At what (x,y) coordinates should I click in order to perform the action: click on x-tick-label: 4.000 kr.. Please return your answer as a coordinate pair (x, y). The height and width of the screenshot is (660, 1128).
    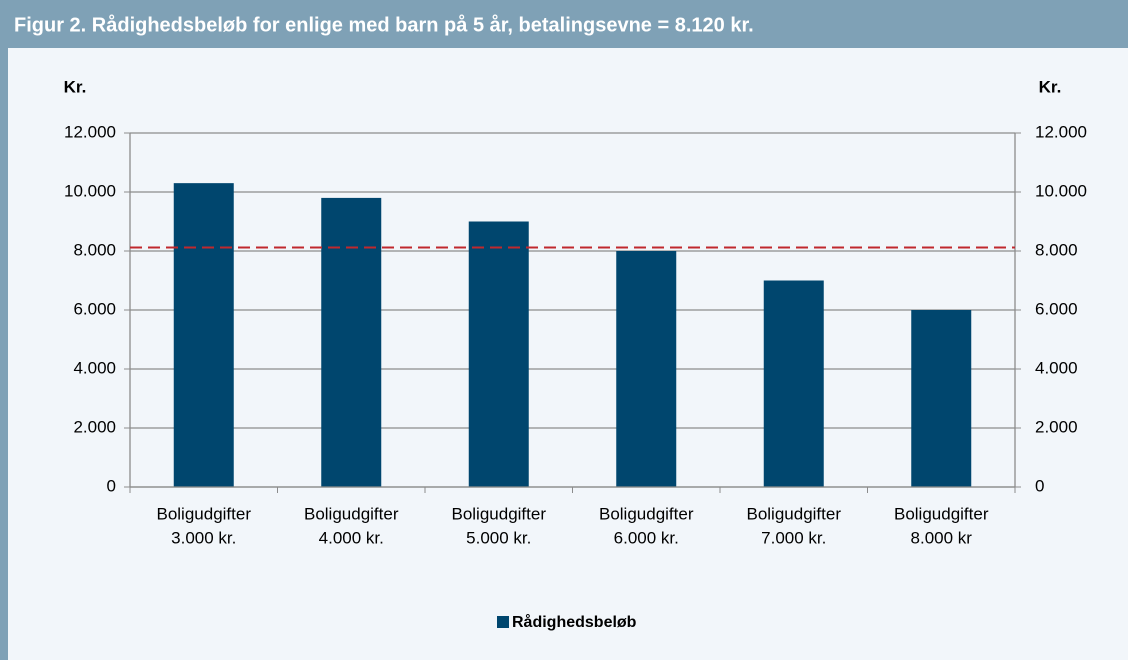
    Looking at the image, I should click on (351, 537).